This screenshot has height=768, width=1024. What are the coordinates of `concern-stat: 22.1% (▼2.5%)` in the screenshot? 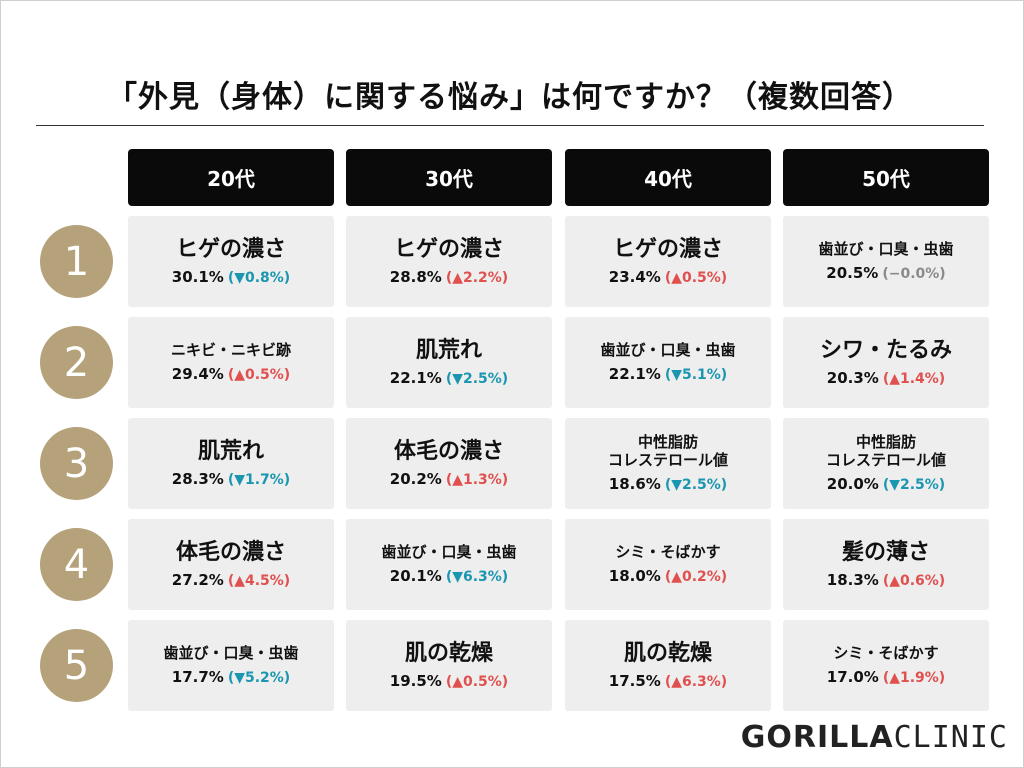 It's located at (449, 378).